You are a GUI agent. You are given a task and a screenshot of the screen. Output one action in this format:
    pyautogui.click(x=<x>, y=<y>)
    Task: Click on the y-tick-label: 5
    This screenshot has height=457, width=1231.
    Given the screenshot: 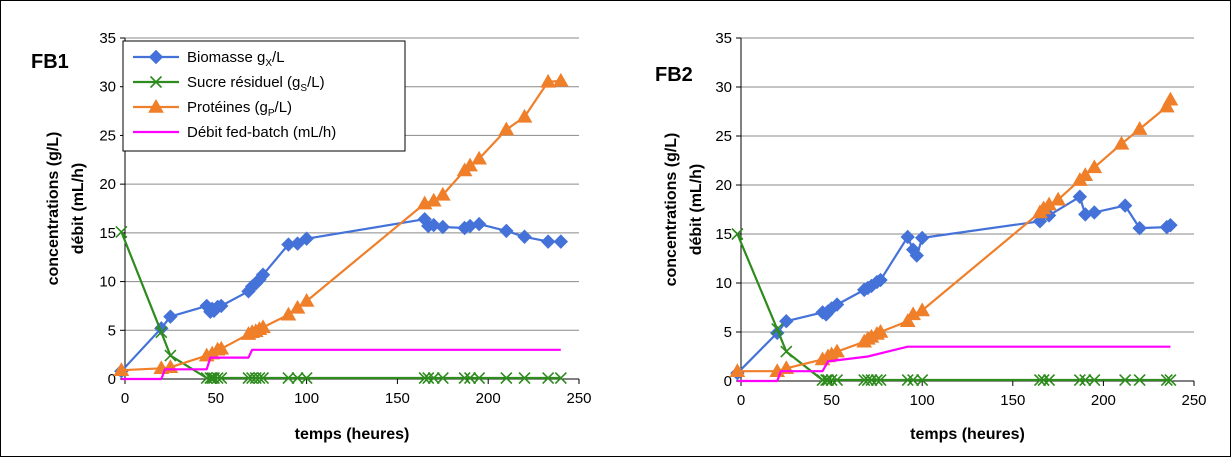 What is the action you would take?
    pyautogui.click(x=112, y=330)
    